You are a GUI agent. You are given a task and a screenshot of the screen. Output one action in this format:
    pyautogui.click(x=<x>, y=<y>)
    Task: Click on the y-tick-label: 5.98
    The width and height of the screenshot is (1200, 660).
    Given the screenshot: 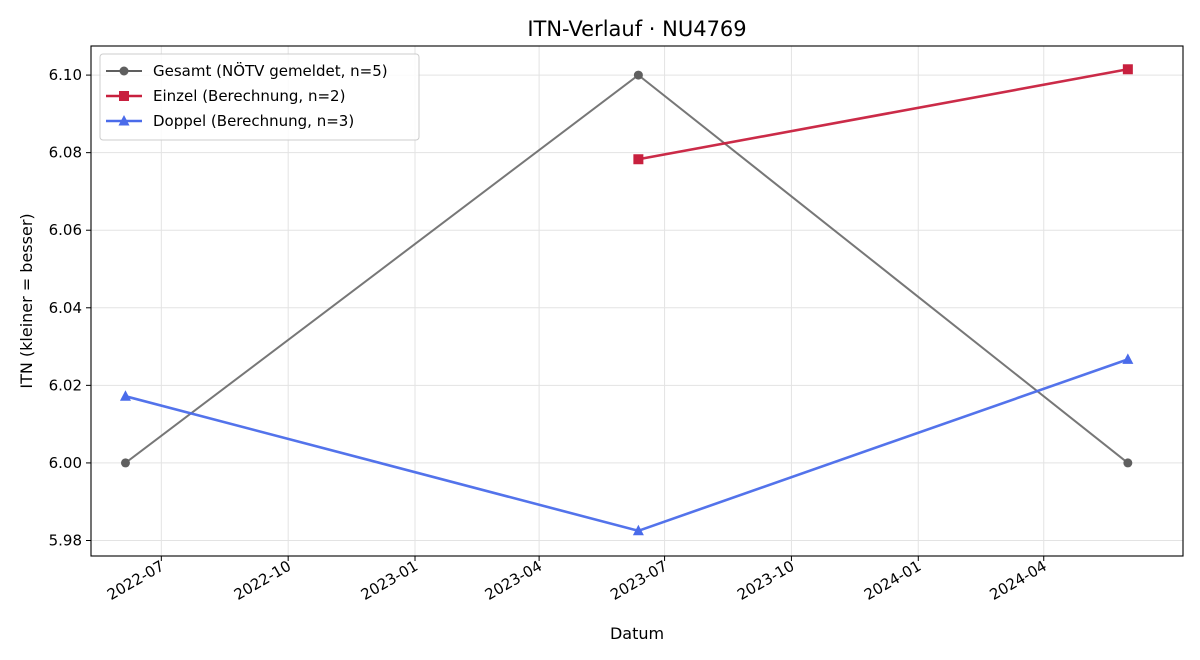 What is the action you would take?
    pyautogui.click(x=65, y=540)
    